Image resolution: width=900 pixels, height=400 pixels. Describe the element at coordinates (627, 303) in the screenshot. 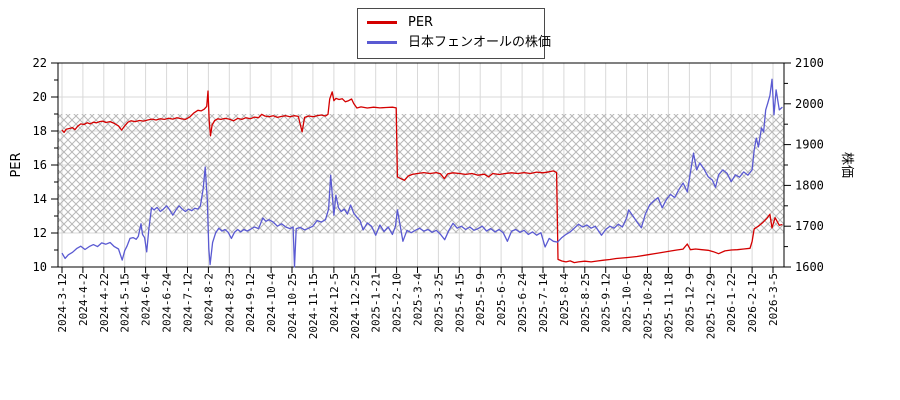

I see `x-tick-label: 2025-10-6` at that location.